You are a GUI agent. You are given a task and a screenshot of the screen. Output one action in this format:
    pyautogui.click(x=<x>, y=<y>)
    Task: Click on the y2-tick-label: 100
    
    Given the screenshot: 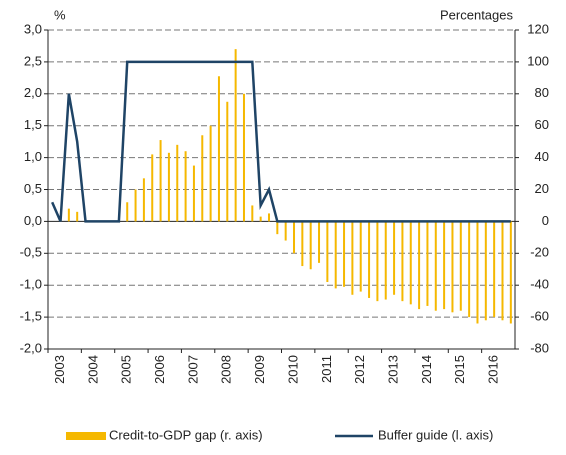 What is the action you would take?
    pyautogui.click(x=538, y=60)
    